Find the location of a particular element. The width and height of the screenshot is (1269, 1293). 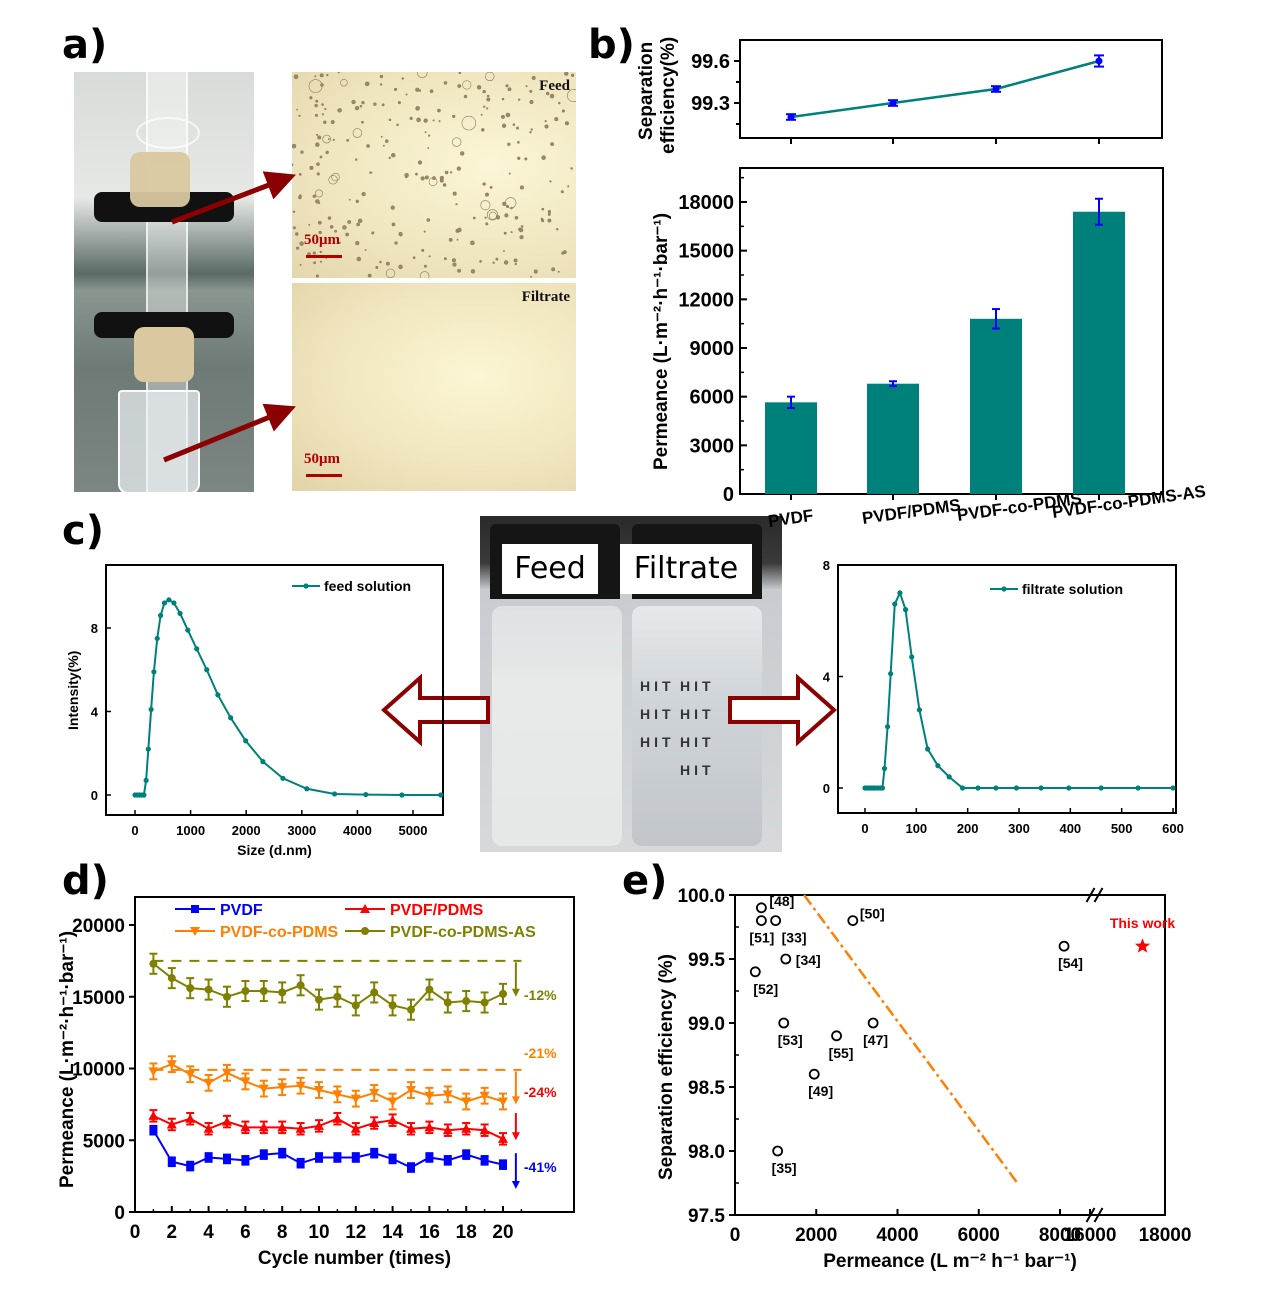

x-tick-label: 18 is located at coordinates (466, 1232).